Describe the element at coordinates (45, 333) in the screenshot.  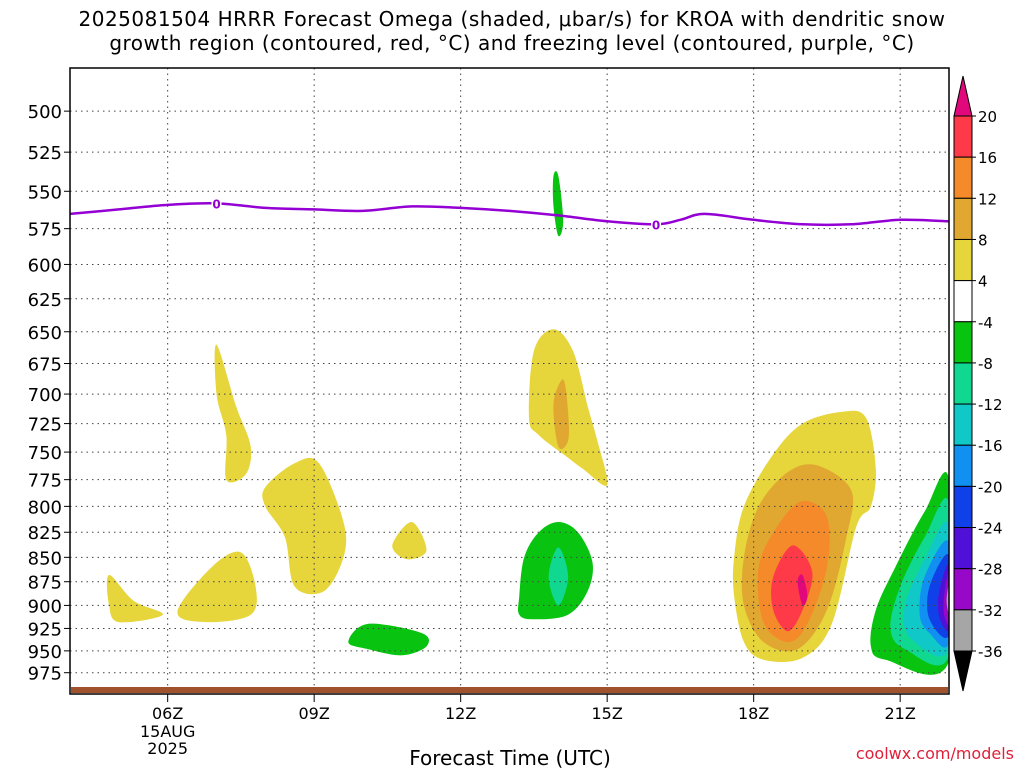
I see `y-tick-label-650: 650` at that location.